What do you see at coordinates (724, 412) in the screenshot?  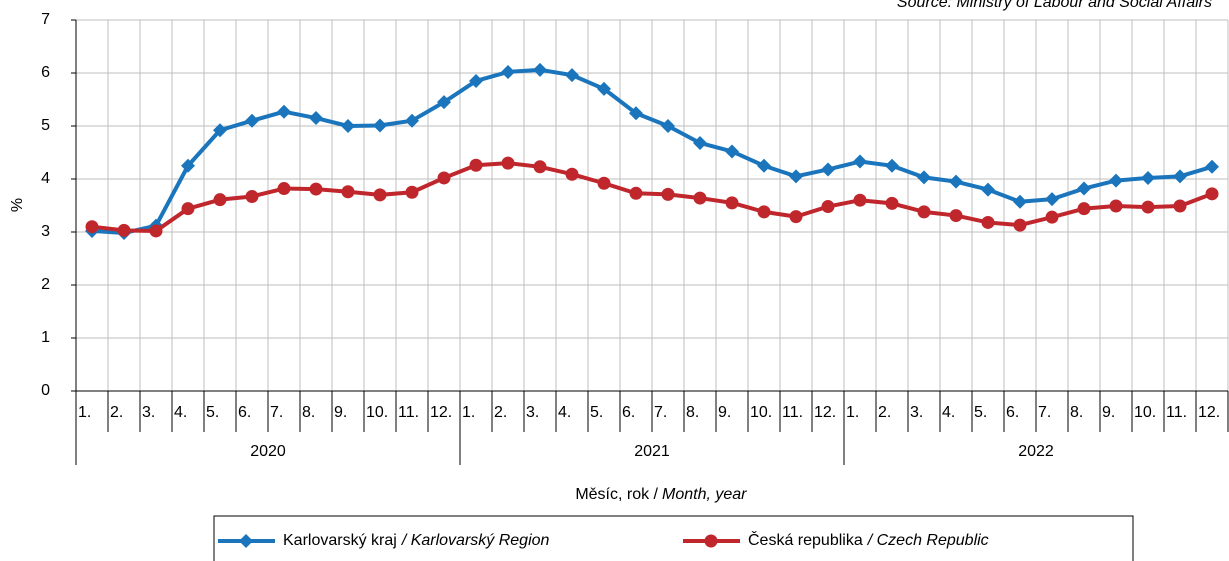 I see `x-tick-label: 9.` at bounding box center [724, 412].